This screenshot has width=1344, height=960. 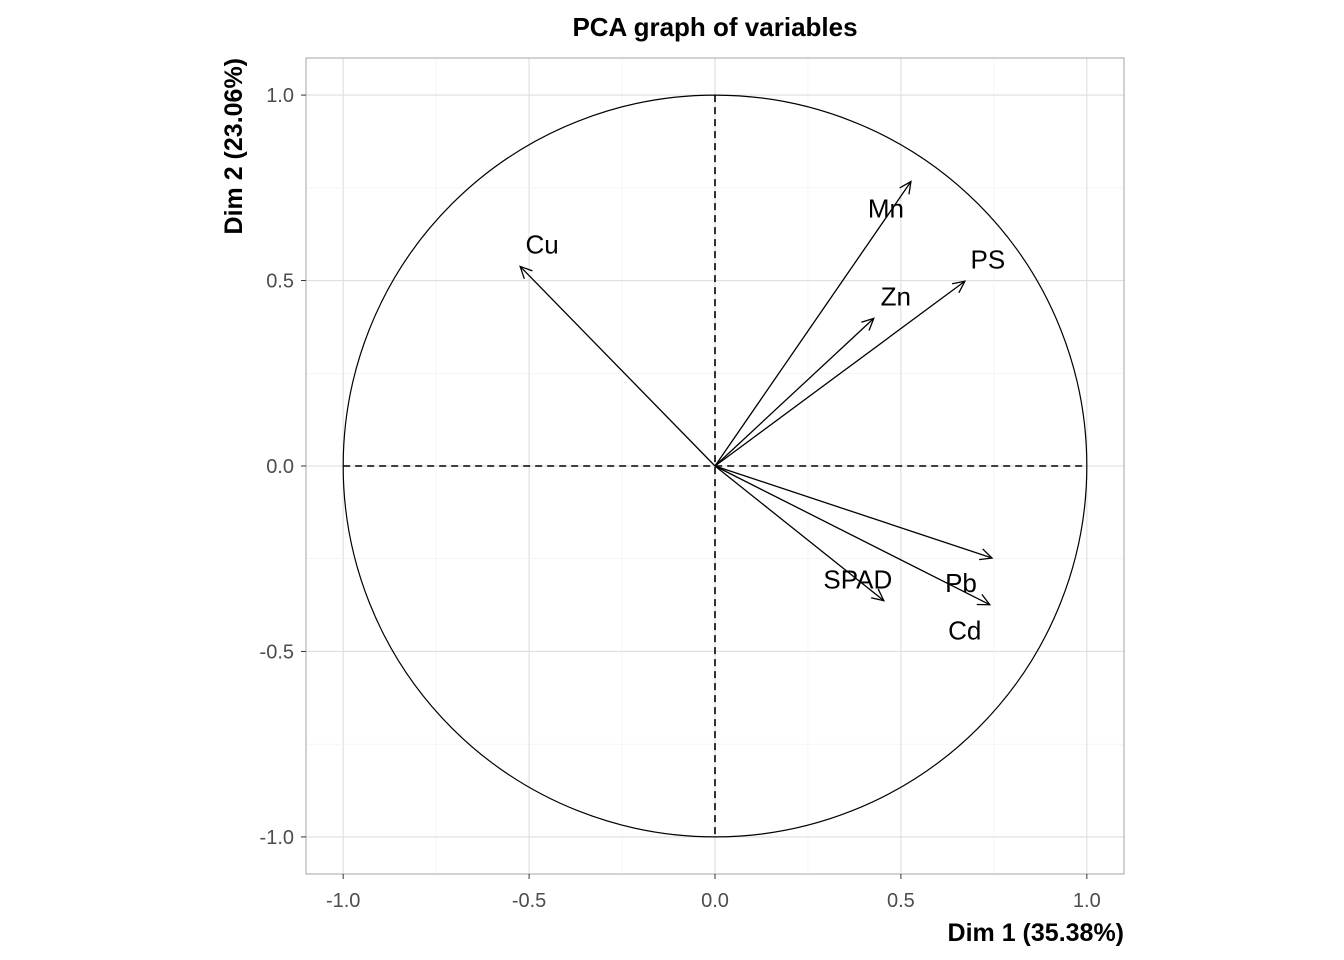 I want to click on variable-label-pb: Pb, so click(x=961, y=583).